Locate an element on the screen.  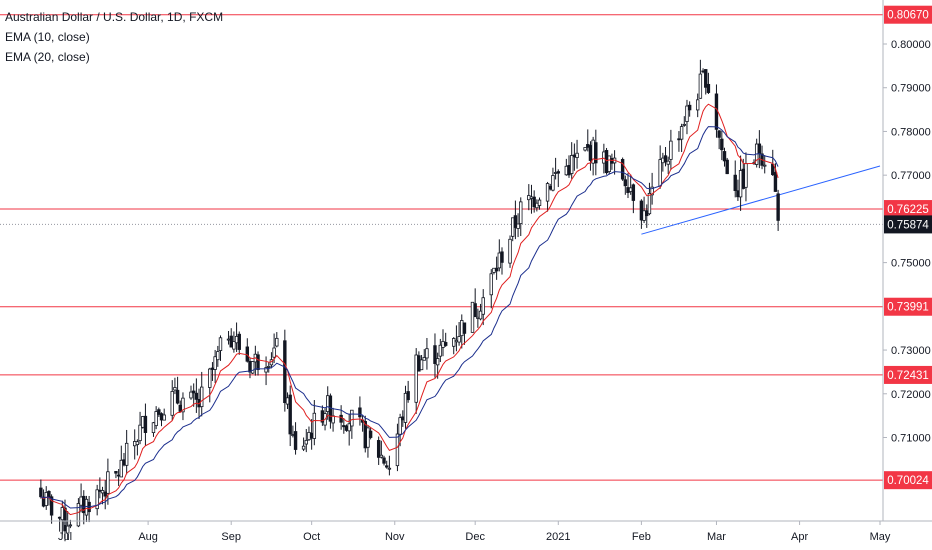
legend-ema-20: EMA (20, close) is located at coordinates (47, 57).